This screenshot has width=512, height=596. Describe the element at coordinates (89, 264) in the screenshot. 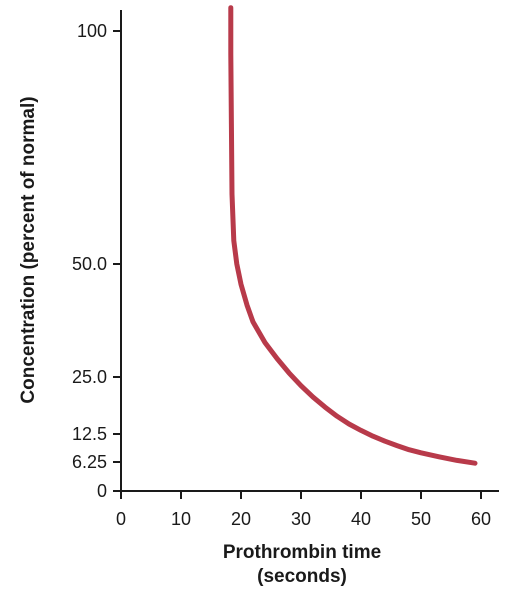

I see `y-tick-label: 50.0` at that location.